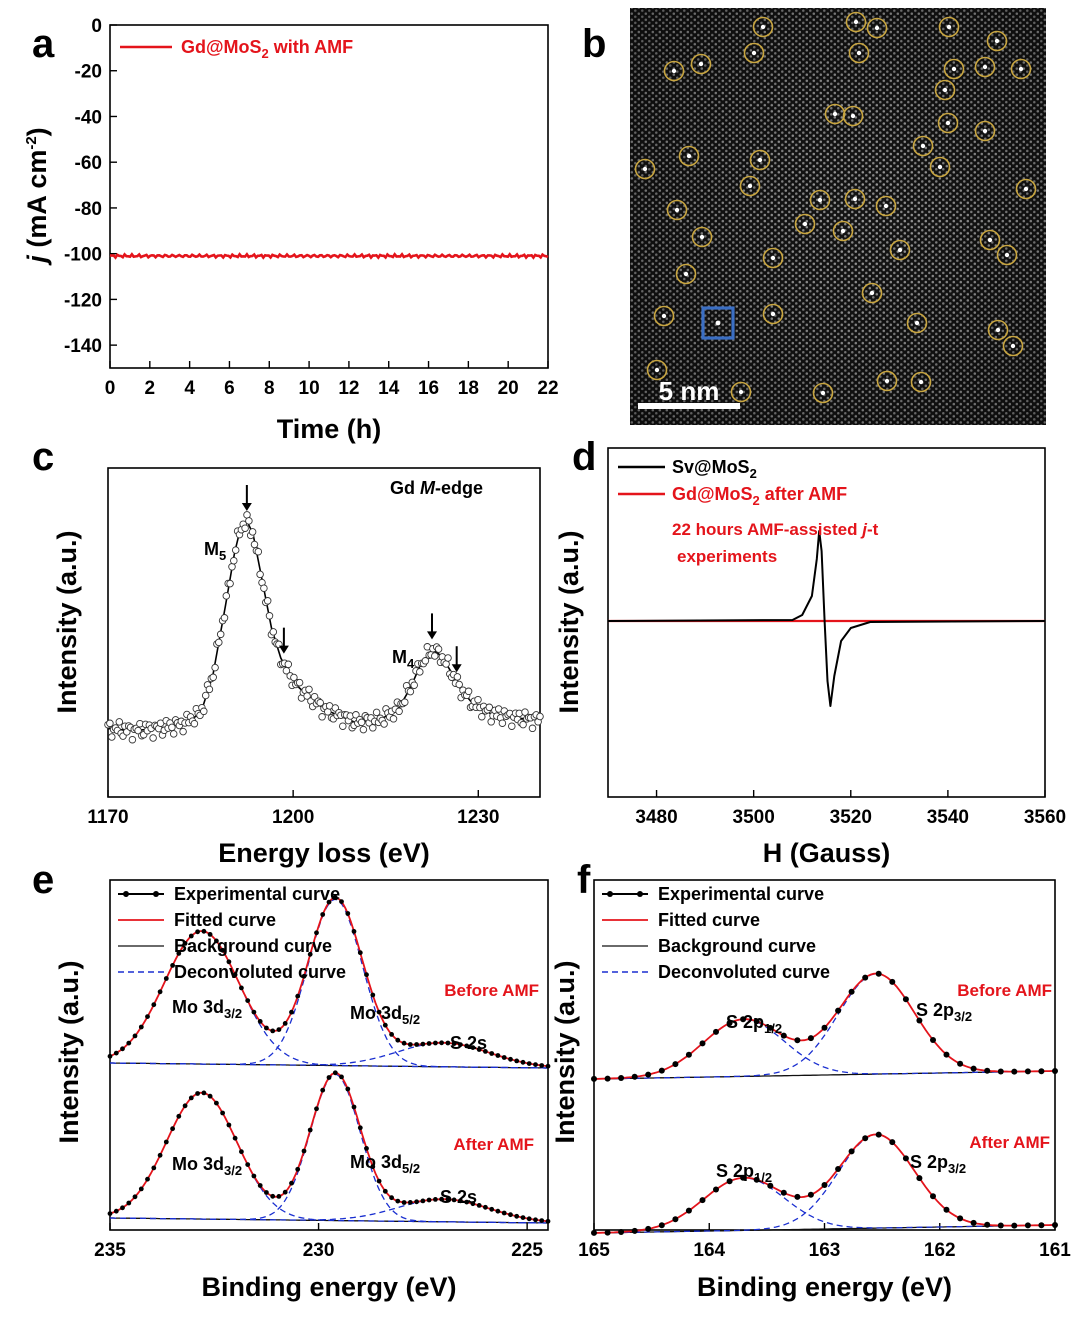 The width and height of the screenshot is (1080, 1317). What do you see at coordinates (744, 1173) in the screenshot?
I see `peak-label-f: S 2p1/2` at bounding box center [744, 1173].